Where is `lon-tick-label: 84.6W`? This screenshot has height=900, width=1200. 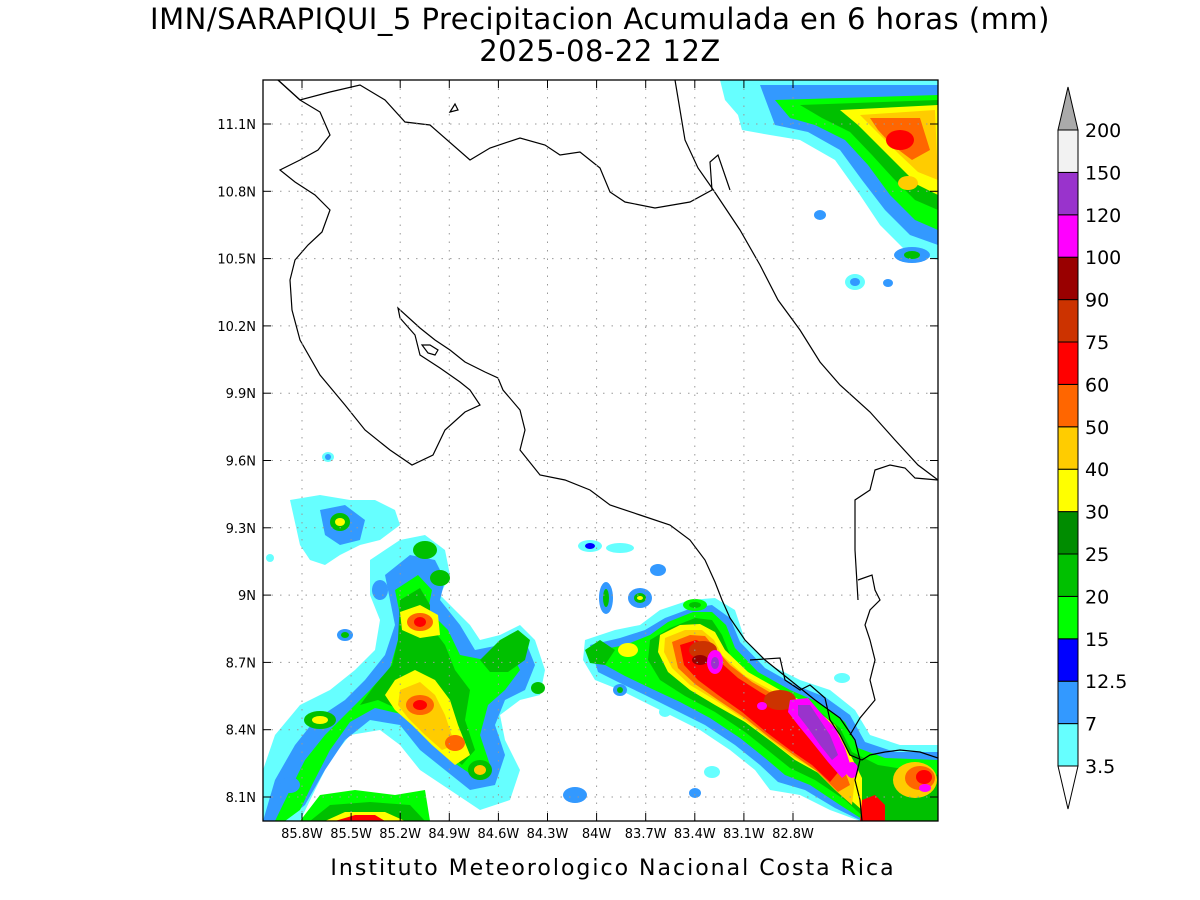
lon-tick-label: 84.6W is located at coordinates (498, 834).